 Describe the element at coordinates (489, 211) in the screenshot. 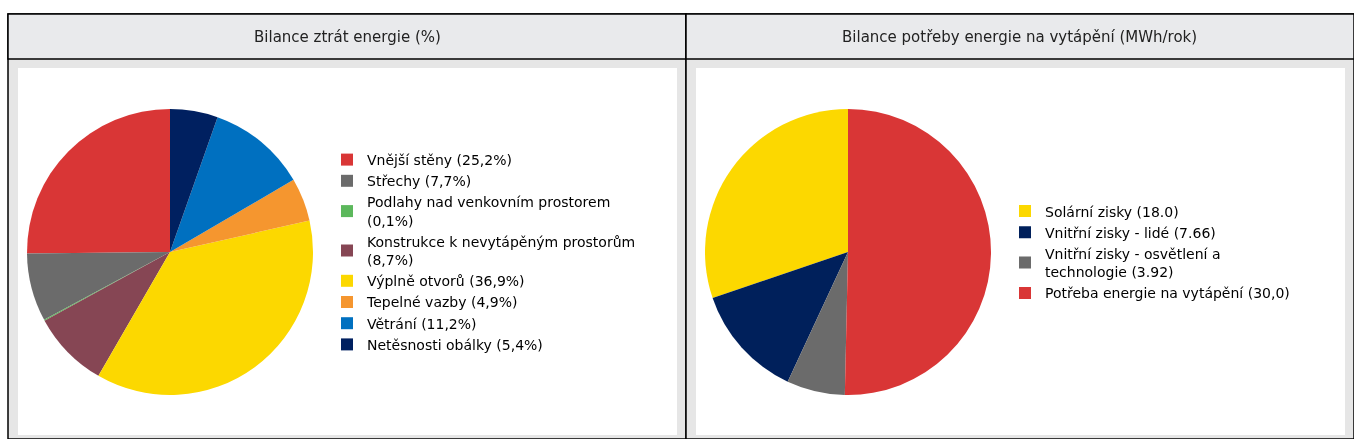

I see `legend-label: Podlahy nad venkovním prostorem (0,1%)` at that location.